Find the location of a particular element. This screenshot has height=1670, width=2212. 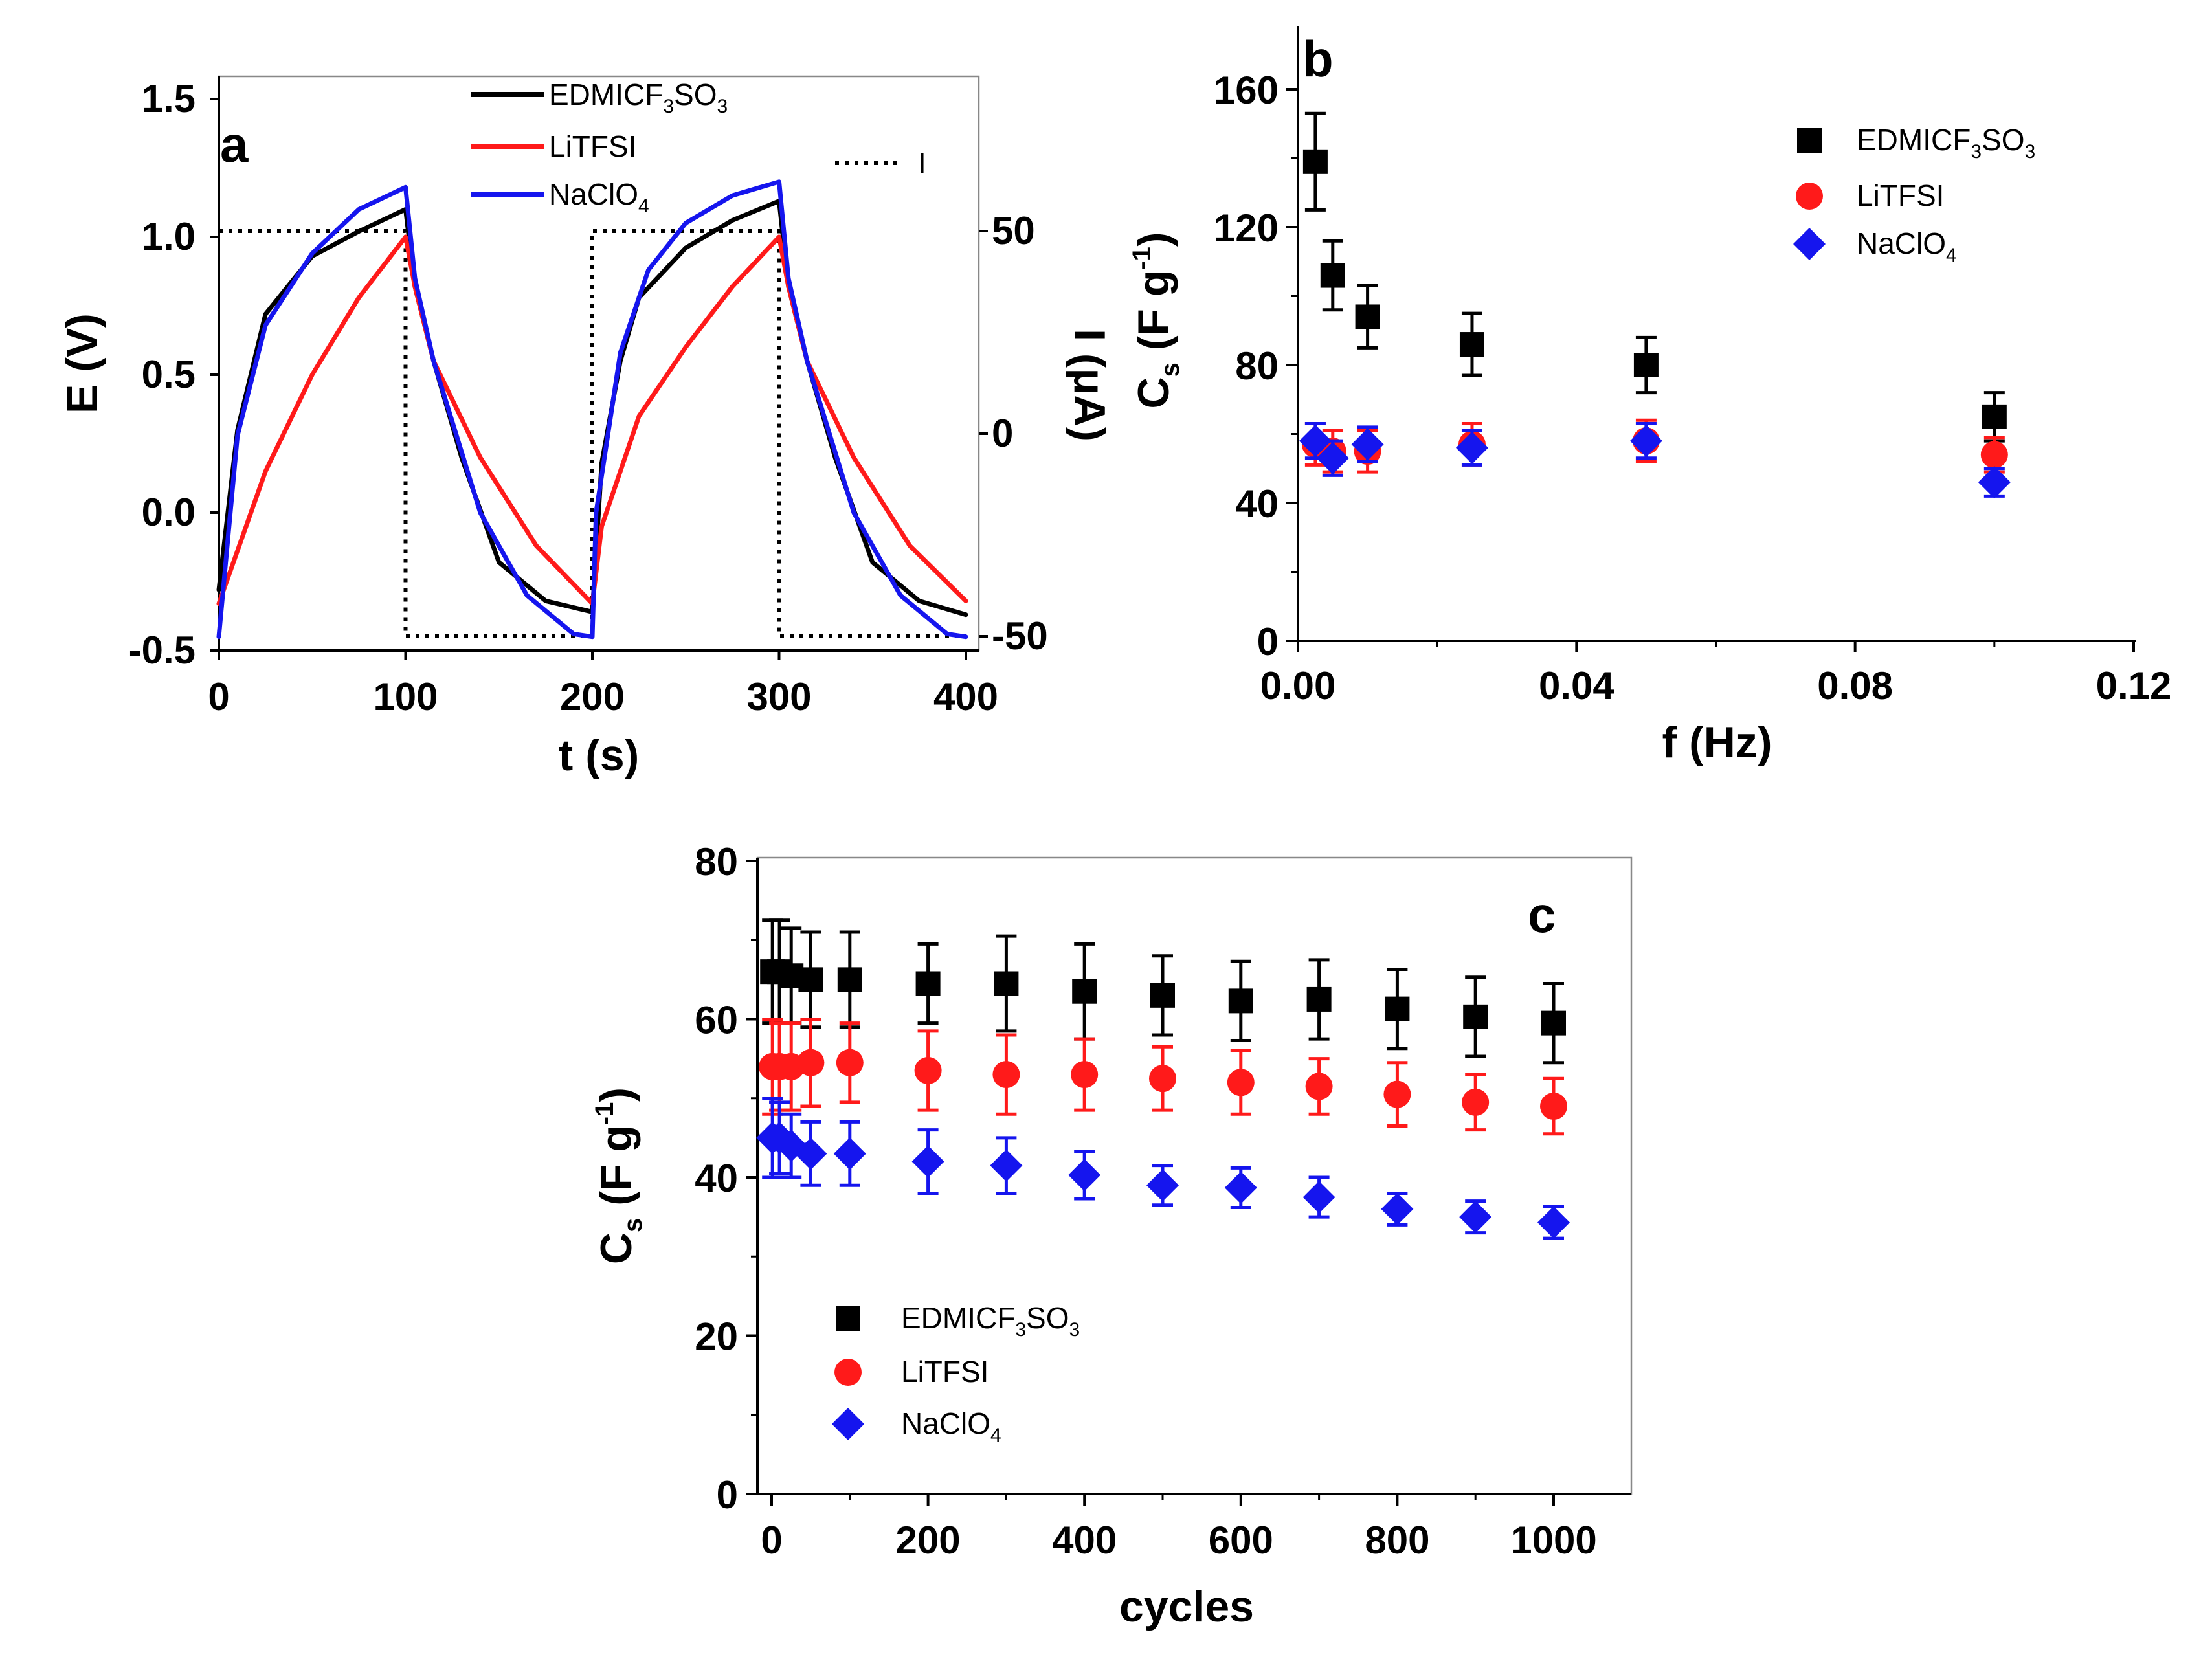

y-axis-label-main: C is located at coordinates (1153, 392).